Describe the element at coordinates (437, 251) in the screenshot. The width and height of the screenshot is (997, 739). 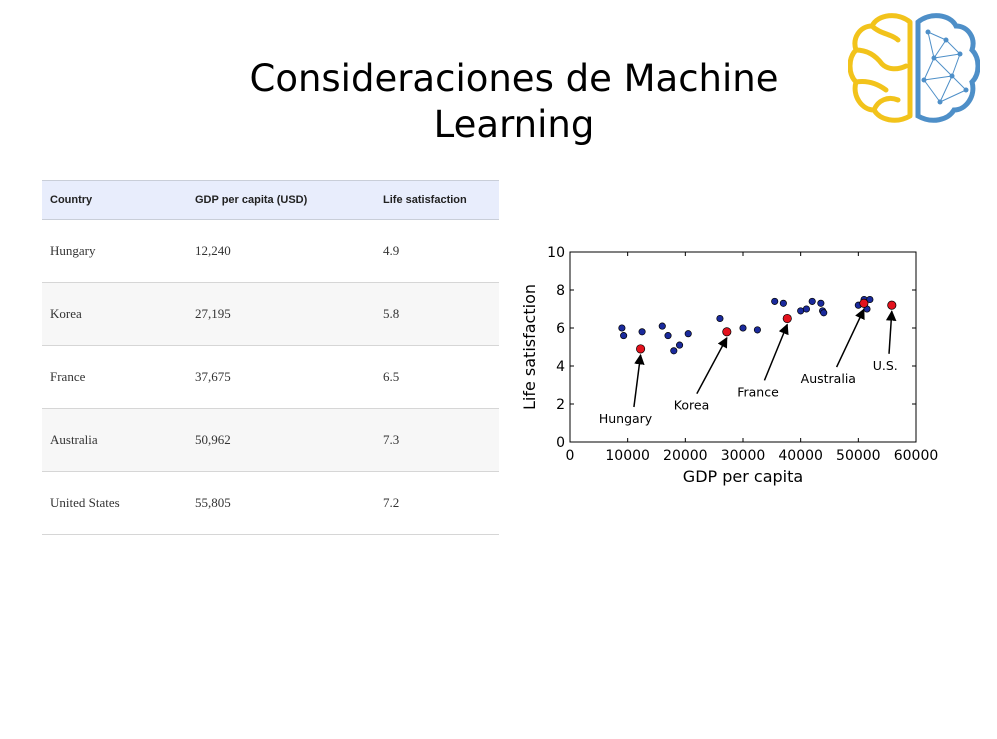
I see `cell-life-satisfaction: 4.9` at that location.